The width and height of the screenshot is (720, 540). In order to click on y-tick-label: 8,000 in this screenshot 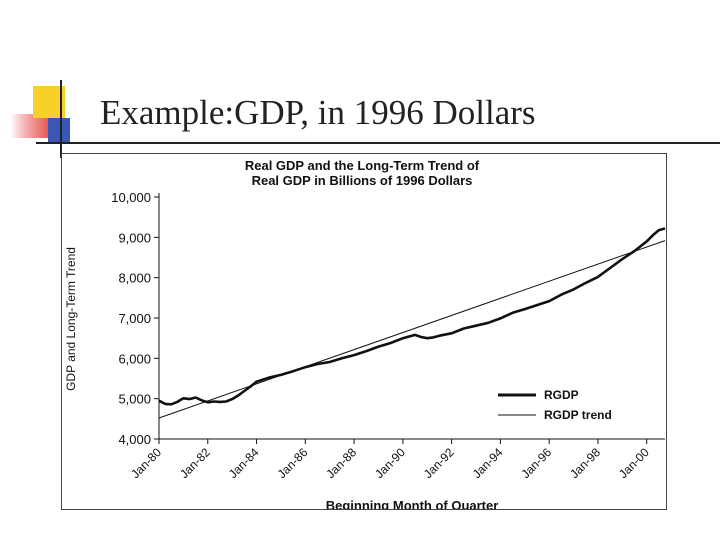, I will do `click(134, 278)`.